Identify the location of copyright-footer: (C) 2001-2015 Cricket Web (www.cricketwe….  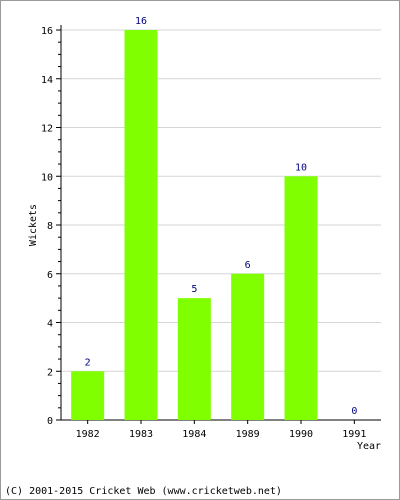
(143, 491).